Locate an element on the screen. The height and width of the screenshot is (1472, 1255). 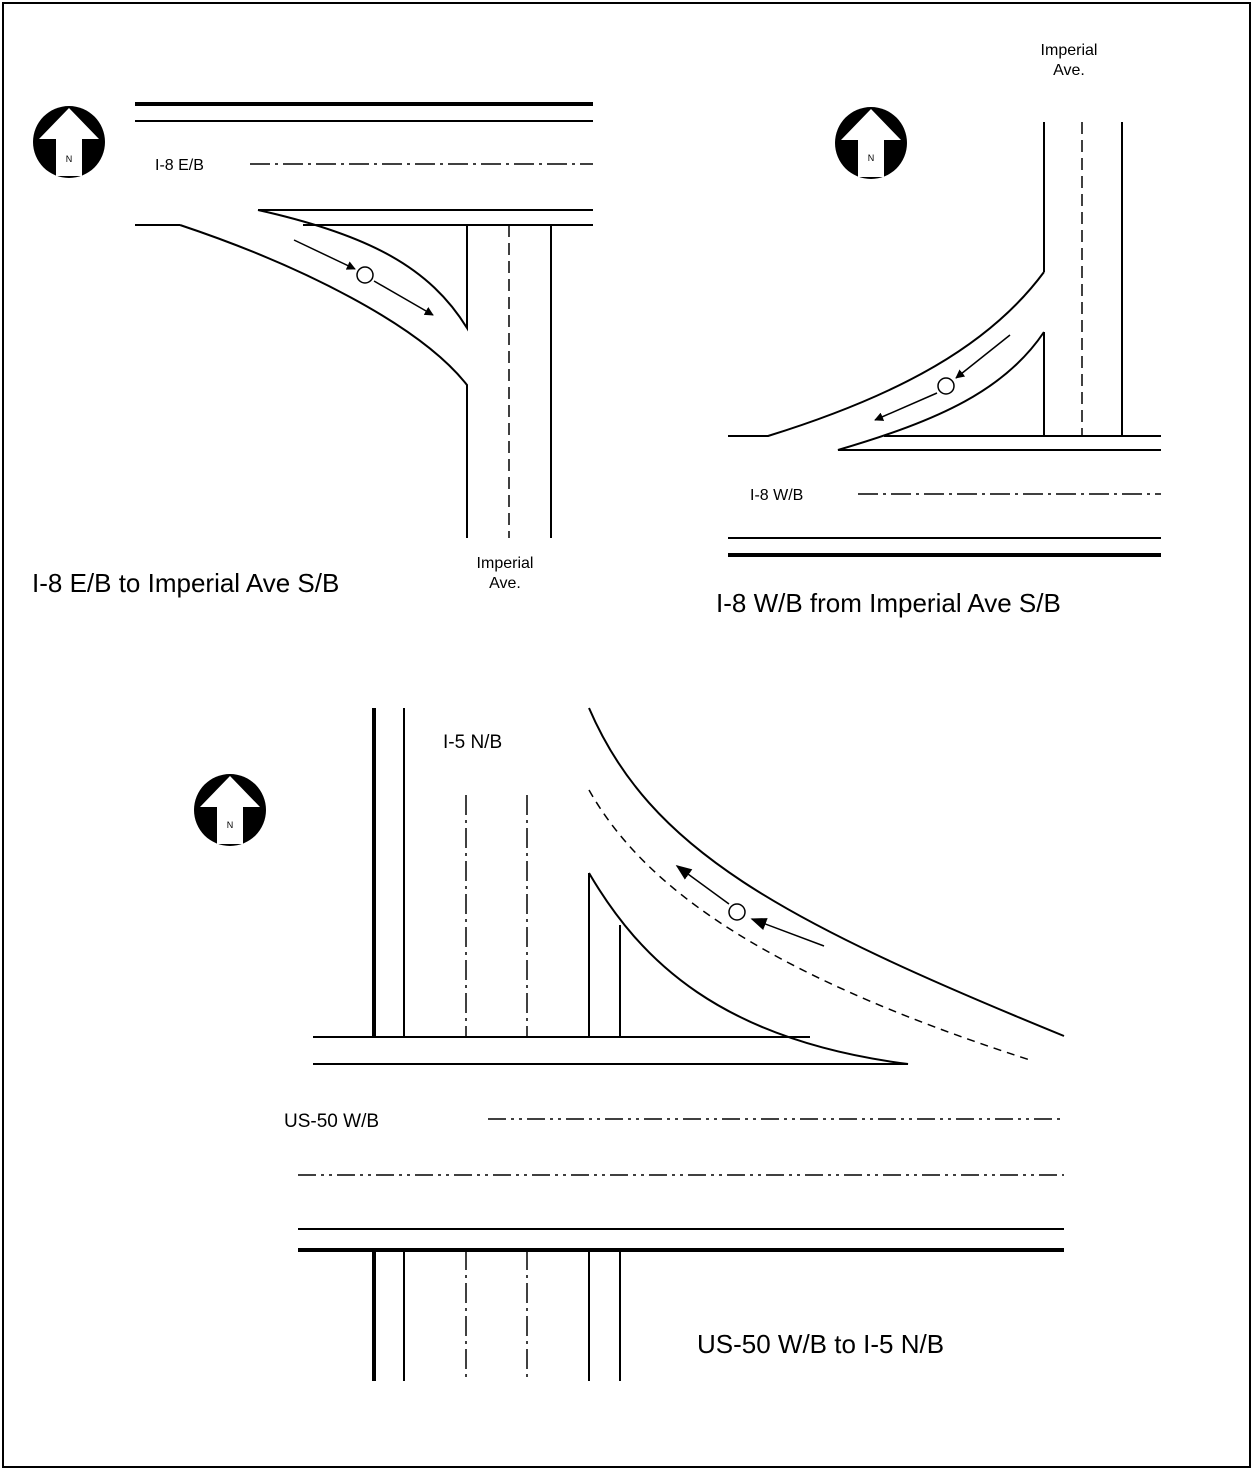
connector-lane-line is located at coordinates (809, 925).